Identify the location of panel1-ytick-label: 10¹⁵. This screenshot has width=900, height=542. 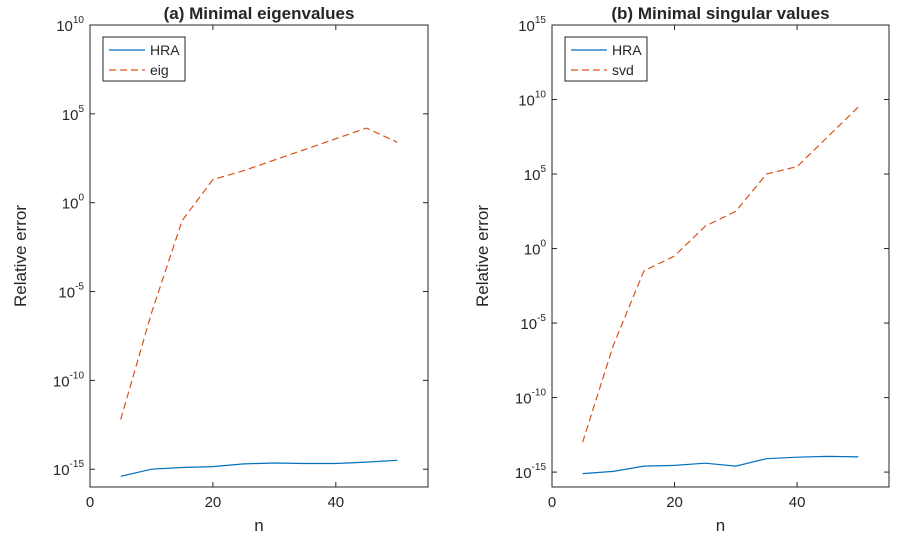
(532, 25).